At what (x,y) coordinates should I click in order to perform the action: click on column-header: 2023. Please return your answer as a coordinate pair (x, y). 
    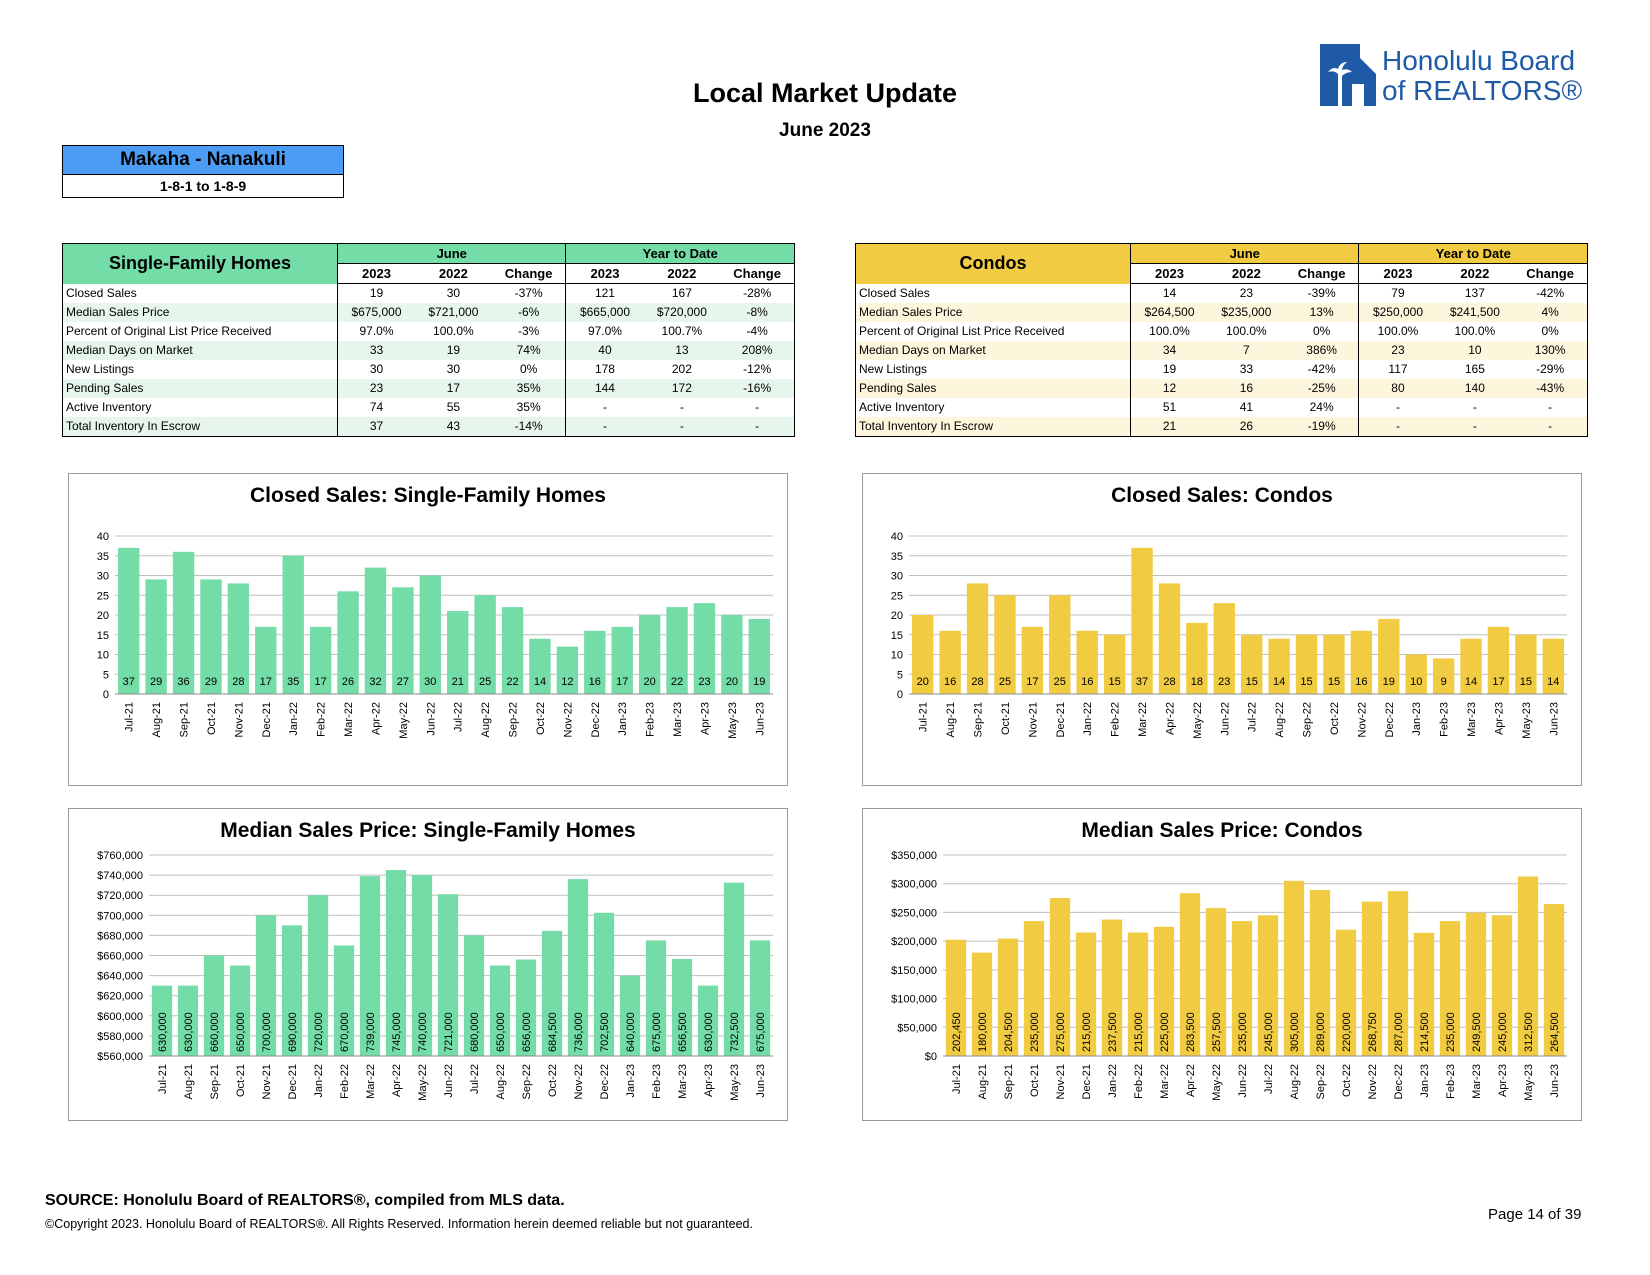
    Looking at the image, I should click on (1397, 273).